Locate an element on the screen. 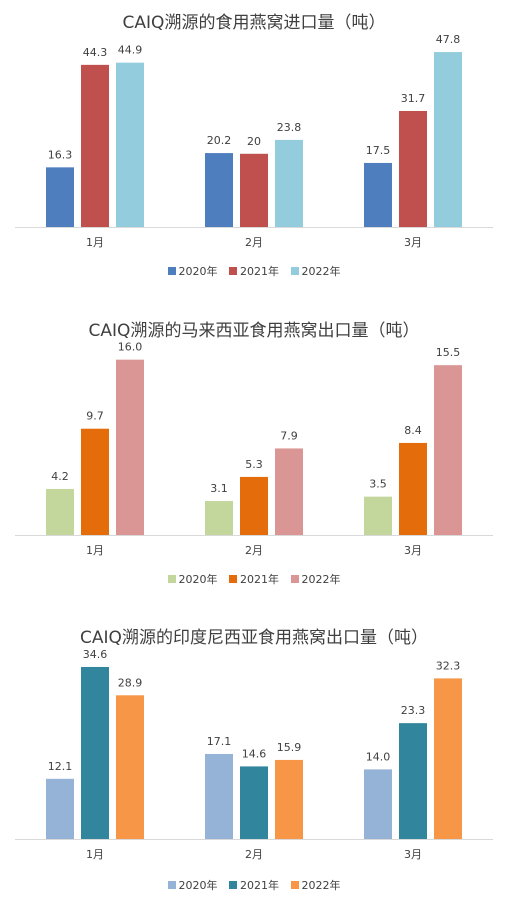  data-label: 15.5 is located at coordinates (448, 352).